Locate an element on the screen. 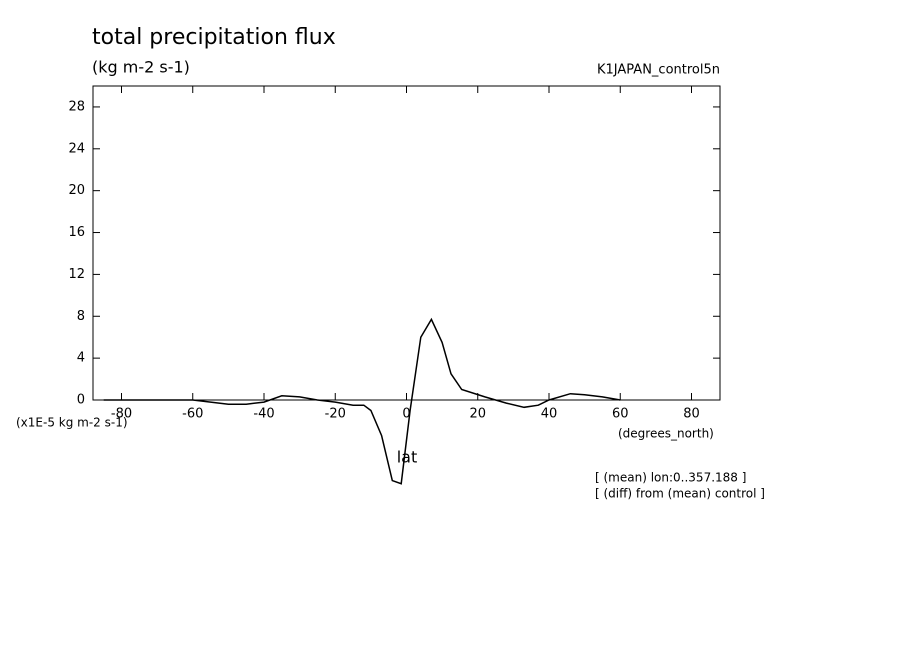  x-axis-label: lat is located at coordinates (407, 457).